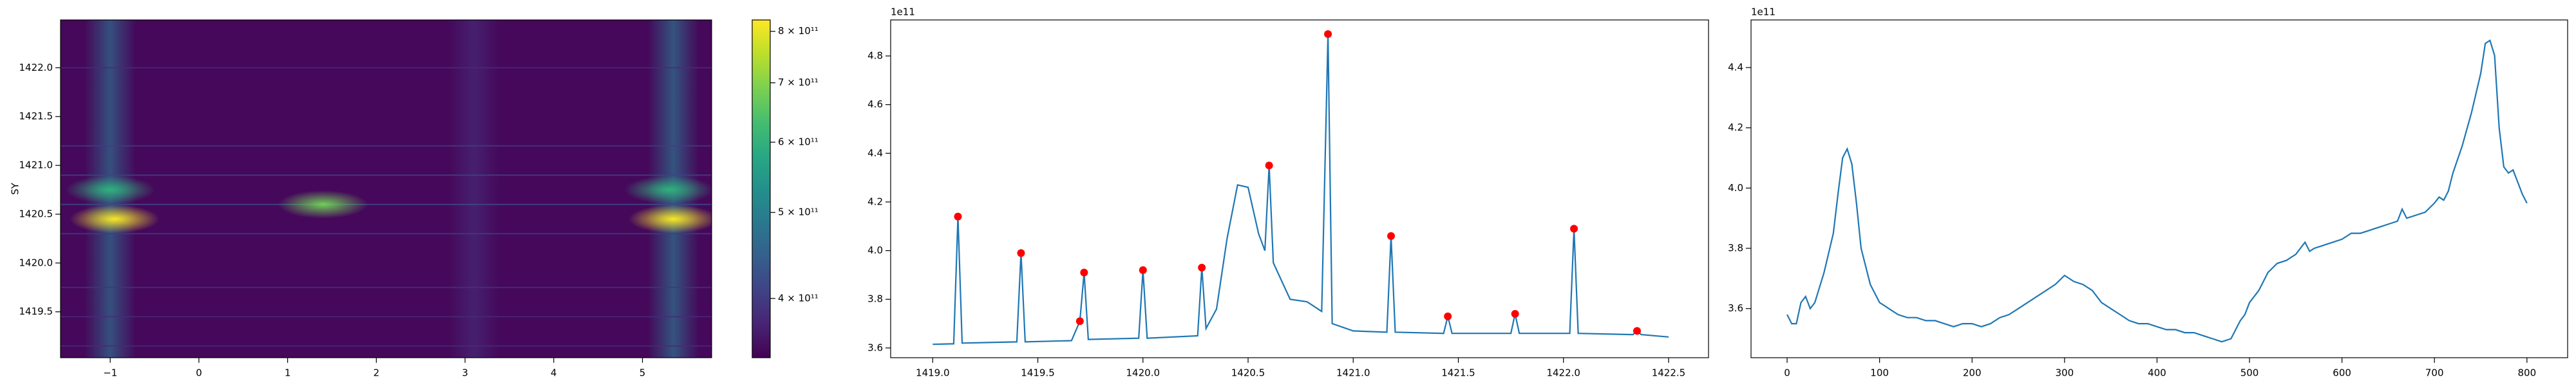  Describe the element at coordinates (554, 373) in the screenshot. I see `x-tick-label: 4` at that location.